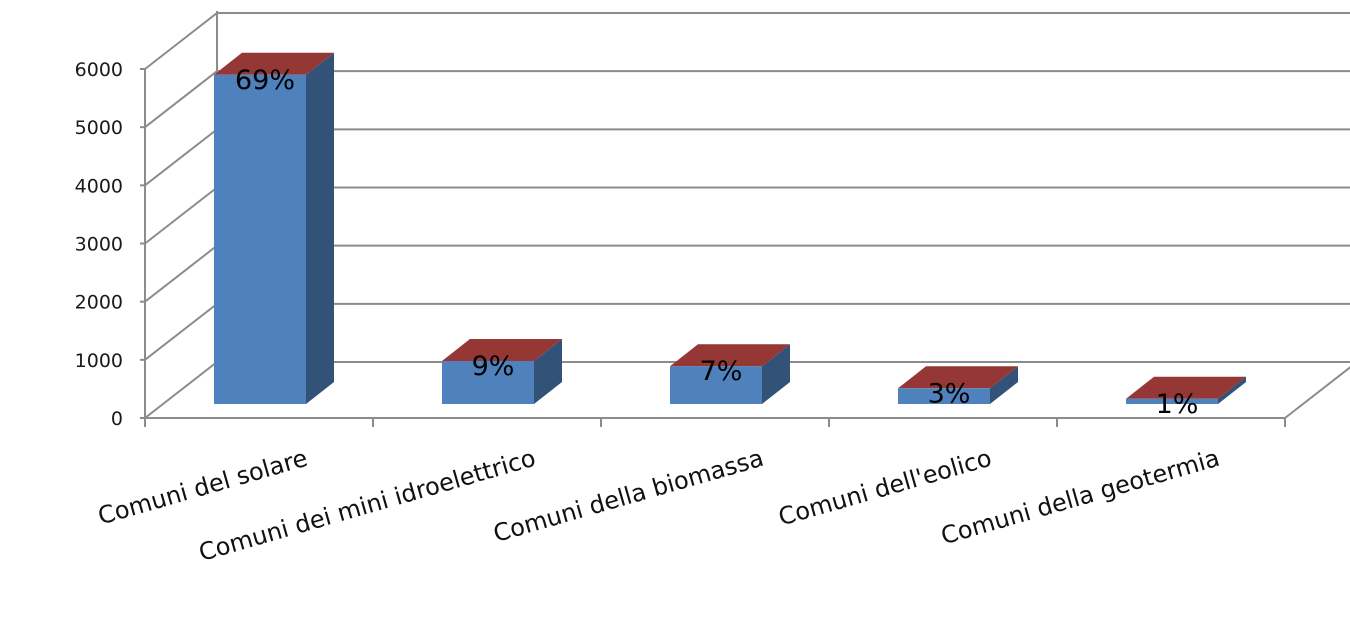 The height and width of the screenshot is (631, 1350). Describe the element at coordinates (99, 186) in the screenshot. I see `y-tick-label: 4000` at that location.